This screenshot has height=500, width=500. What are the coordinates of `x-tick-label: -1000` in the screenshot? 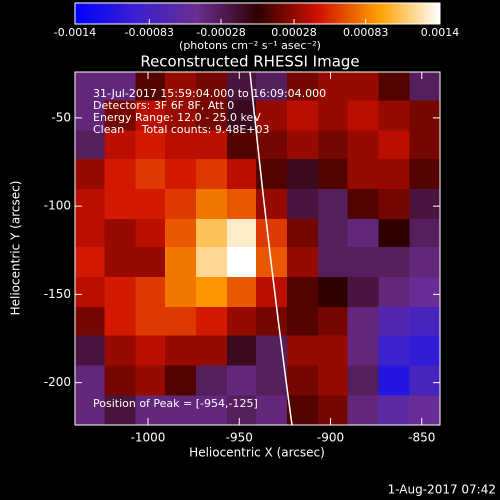 It's located at (148, 438).